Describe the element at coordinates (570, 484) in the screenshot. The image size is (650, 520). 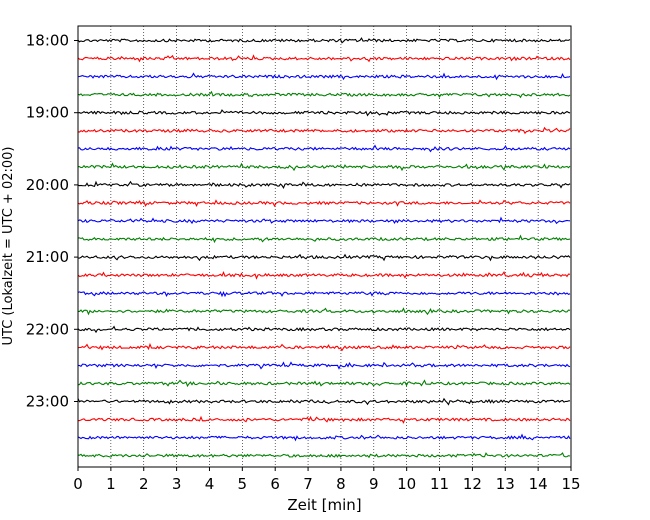
I see `x-tick-label: 15` at that location.